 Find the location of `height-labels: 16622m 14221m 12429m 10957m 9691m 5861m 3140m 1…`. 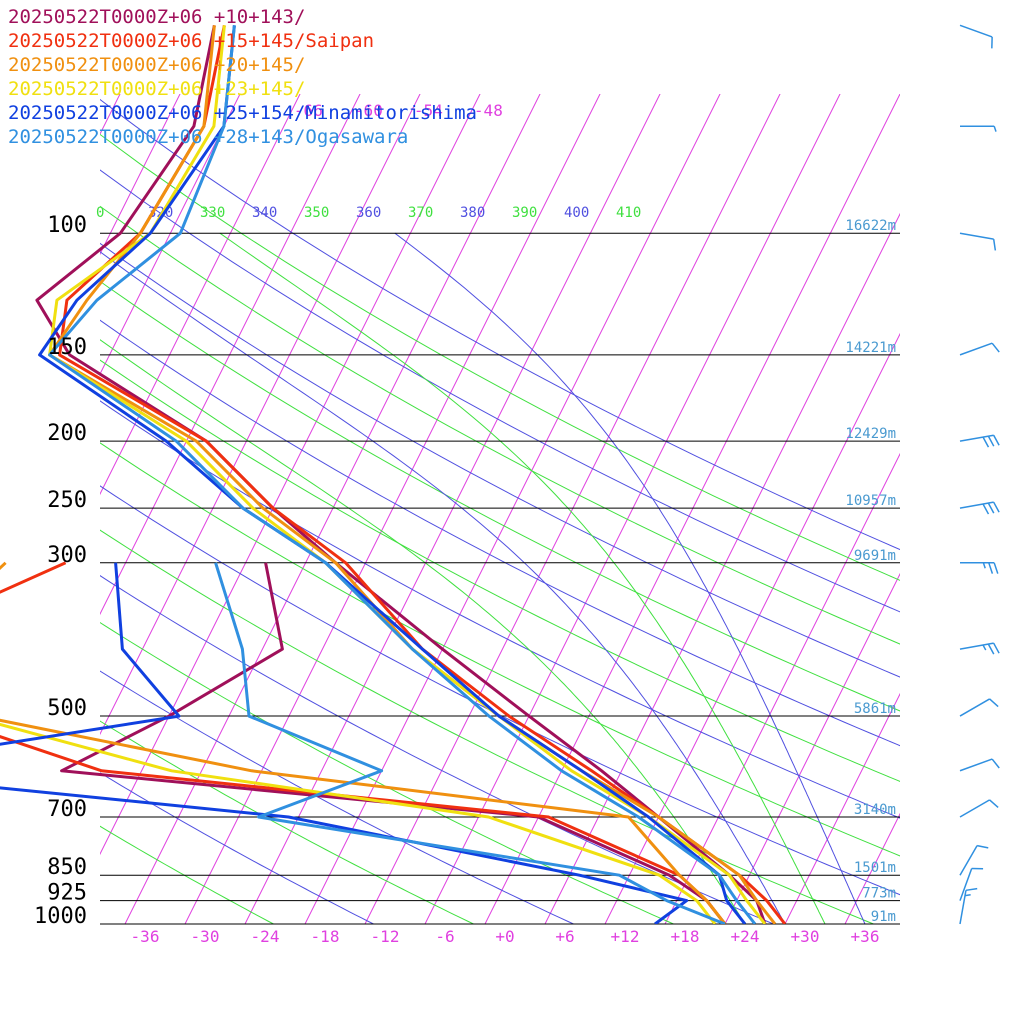

height-labels: 16622m 14221m 12429m 10957m 9691m 5861m 3140m 1… is located at coordinates (870, 571).